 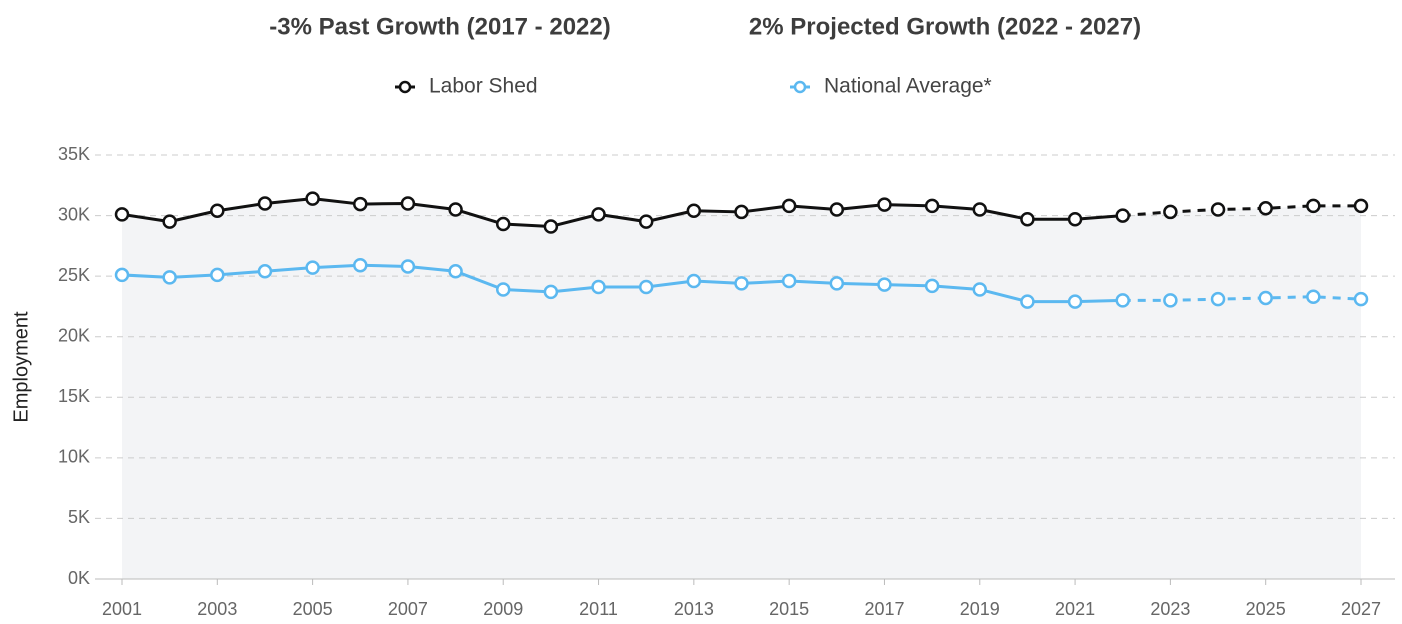 What do you see at coordinates (1361, 609) in the screenshot?
I see `x-tick-label: 2027` at bounding box center [1361, 609].